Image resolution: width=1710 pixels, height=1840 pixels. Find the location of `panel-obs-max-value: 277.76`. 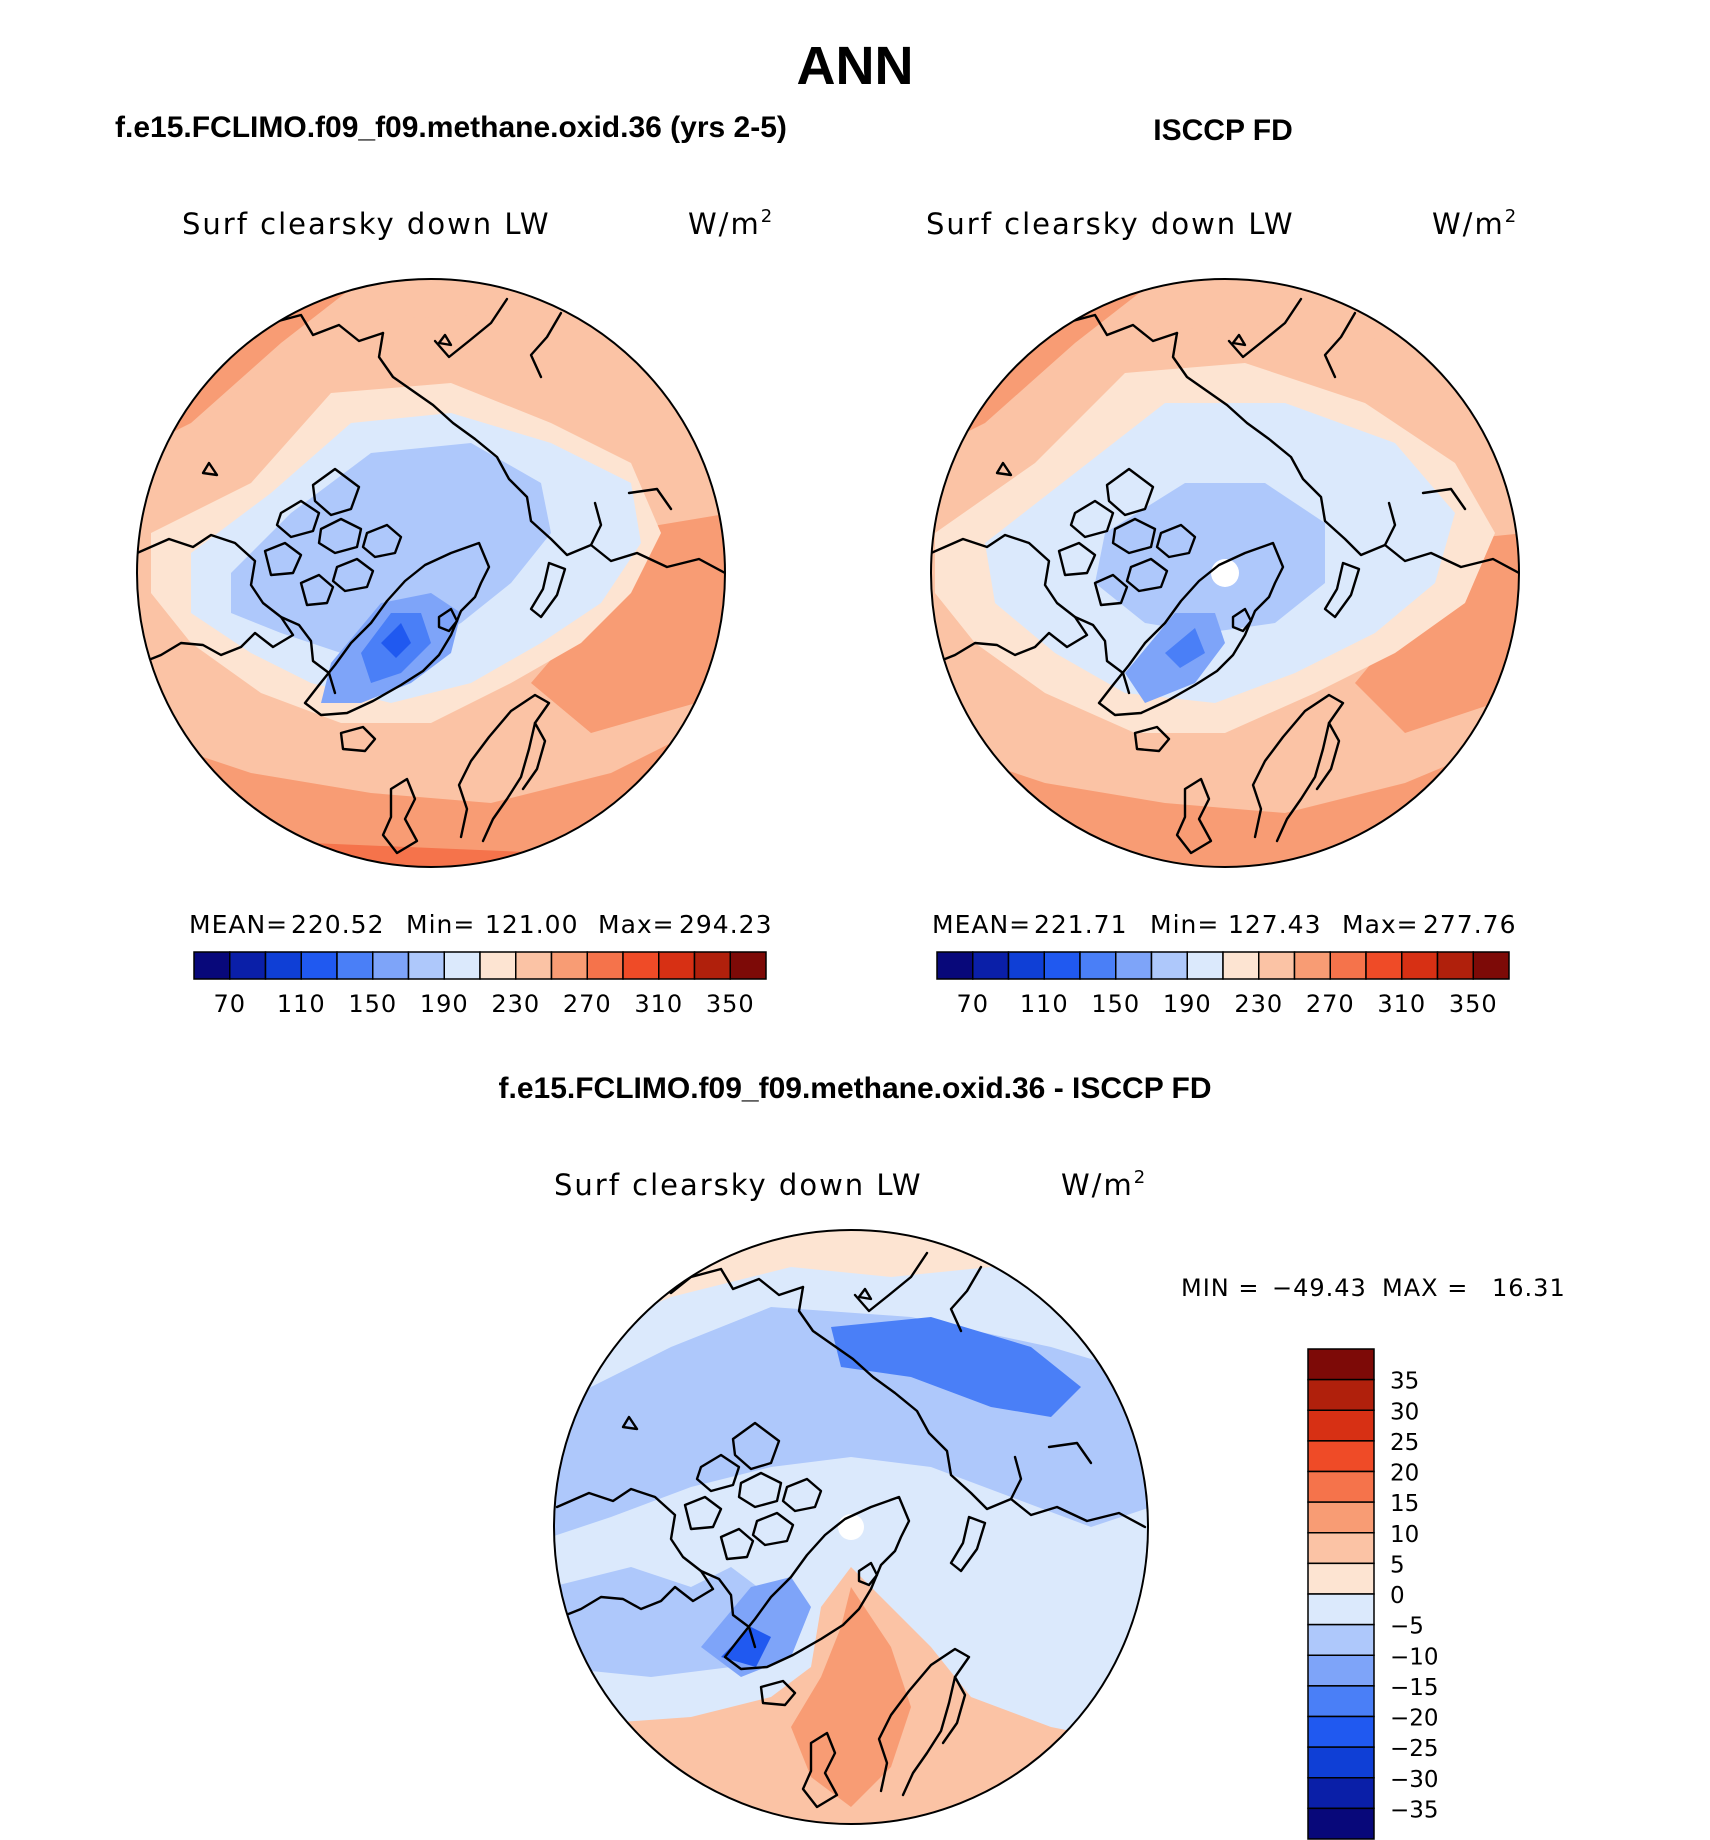

panel-obs-max-value: 277.76 is located at coordinates (1469, 924).